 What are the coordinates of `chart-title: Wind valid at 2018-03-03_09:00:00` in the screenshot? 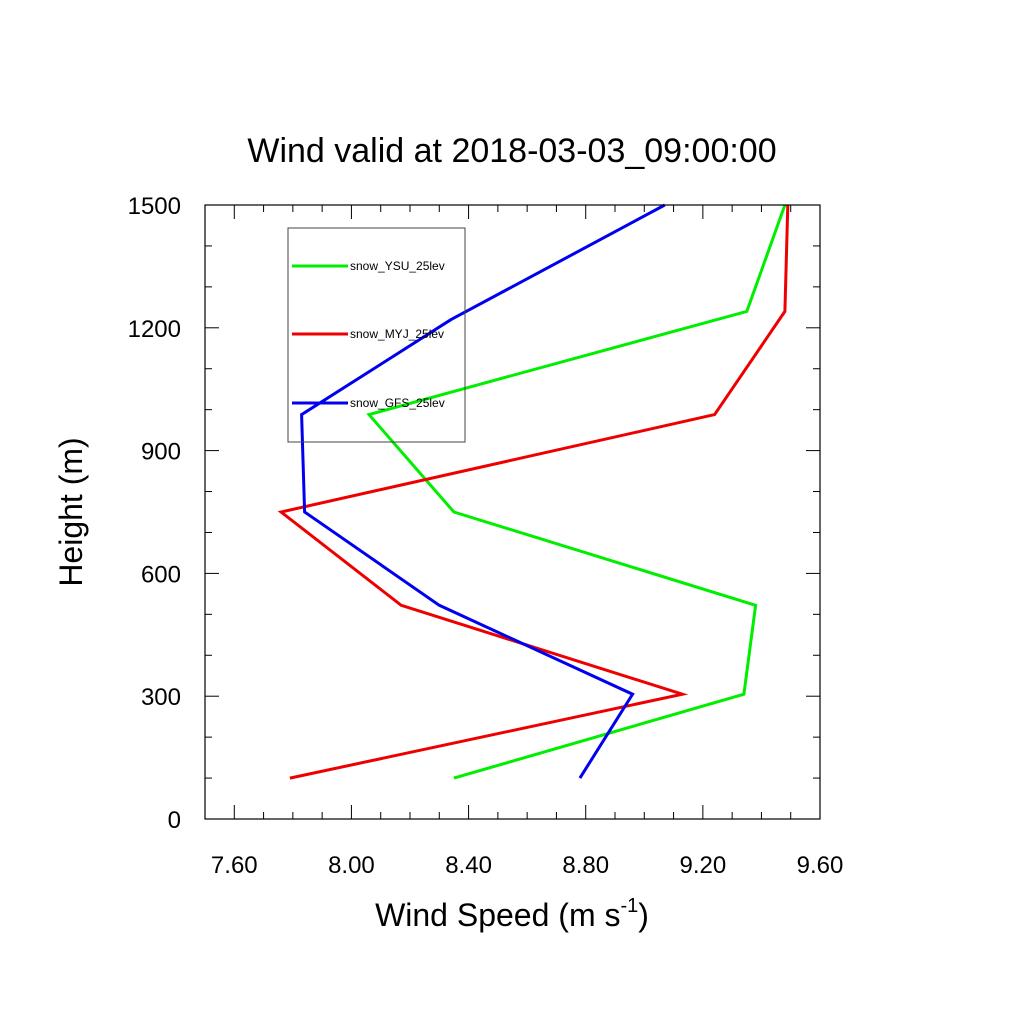 It's located at (511, 151).